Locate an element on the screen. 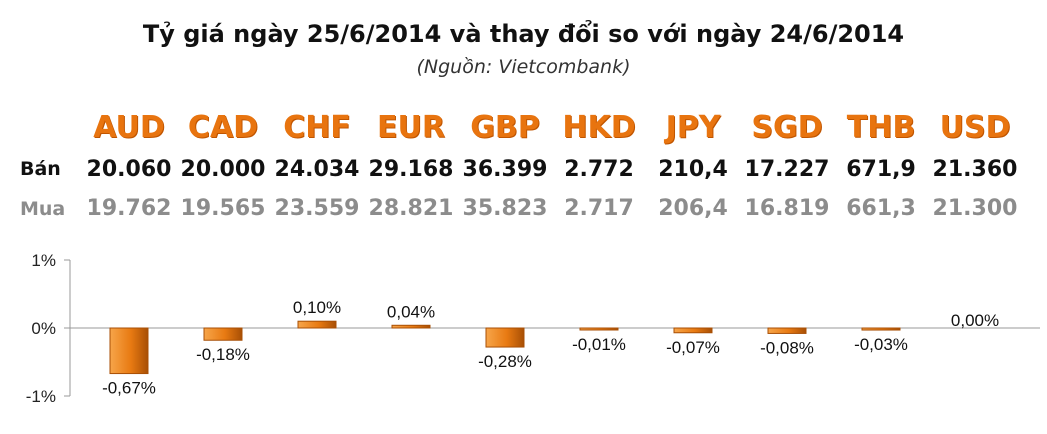 The height and width of the screenshot is (434, 1047). currency-cad: CAD is located at coordinates (223, 127).